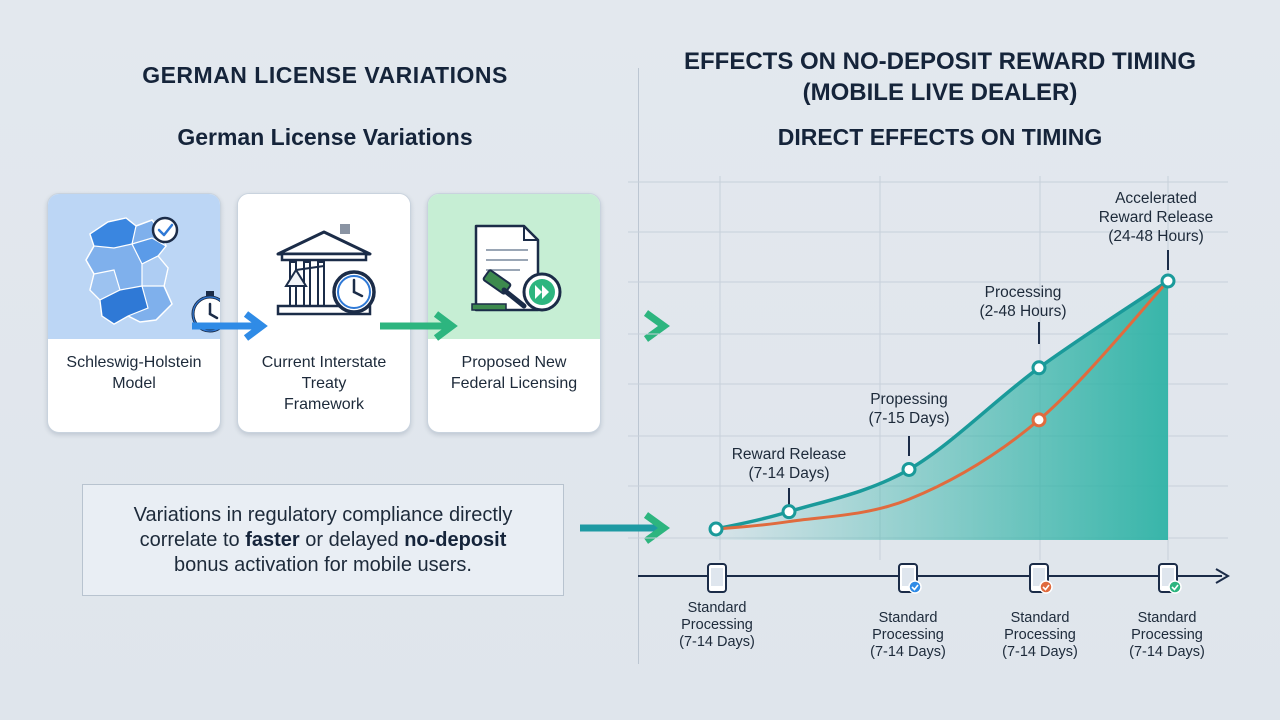  Describe the element at coordinates (514, 362) in the screenshot. I see `card-3-label-line-1: Proposed New` at that location.